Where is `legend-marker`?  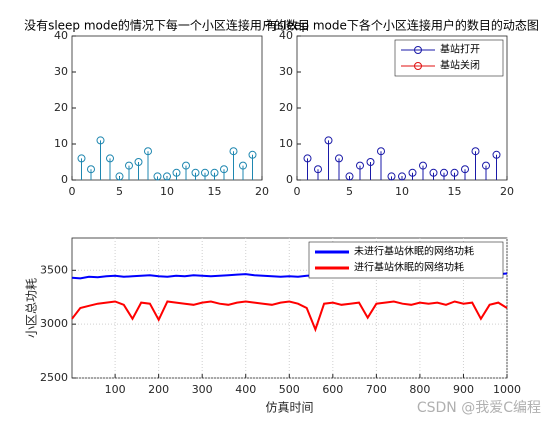 legend-marker is located at coordinates (418, 50).